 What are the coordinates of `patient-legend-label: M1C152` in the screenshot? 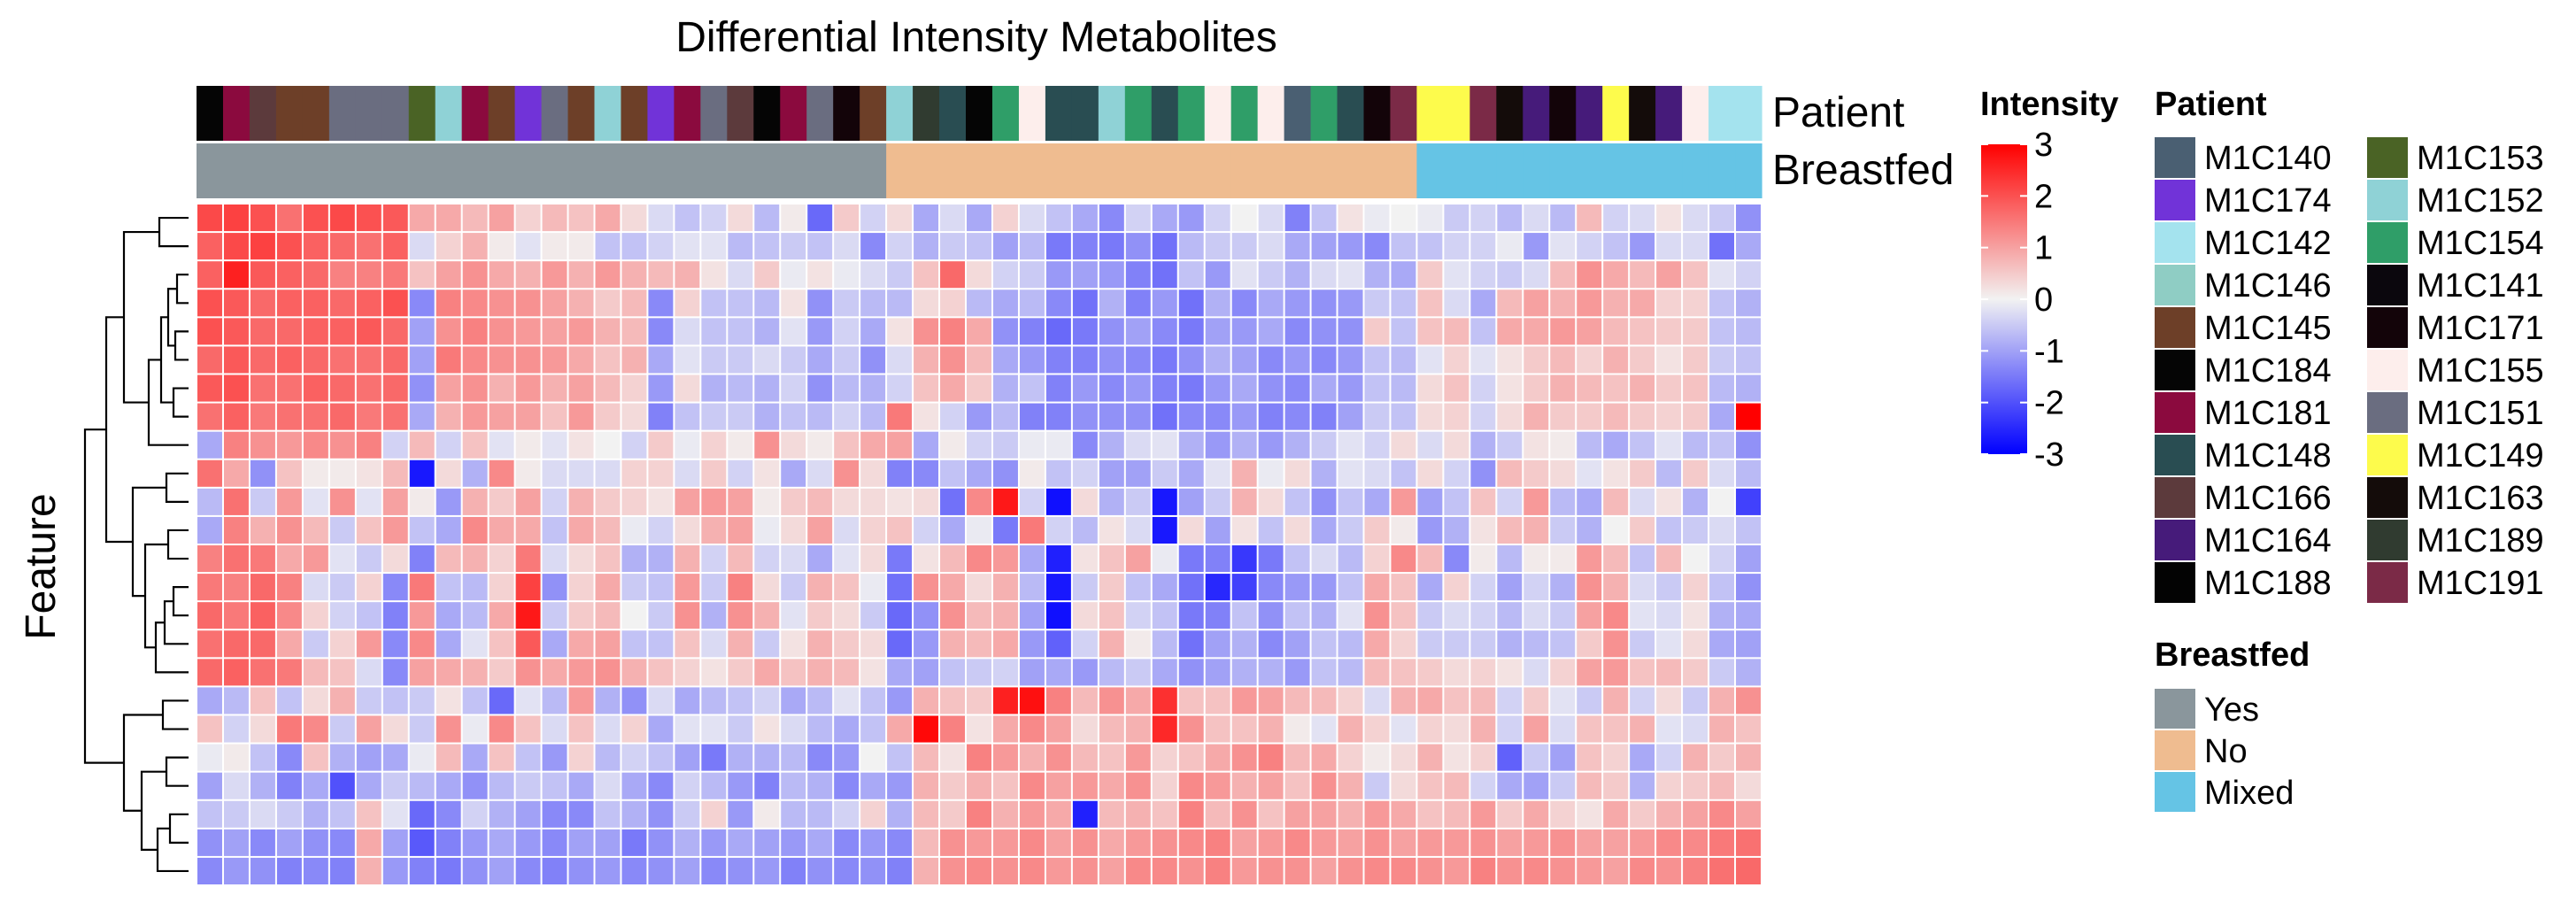 It's located at (2480, 201).